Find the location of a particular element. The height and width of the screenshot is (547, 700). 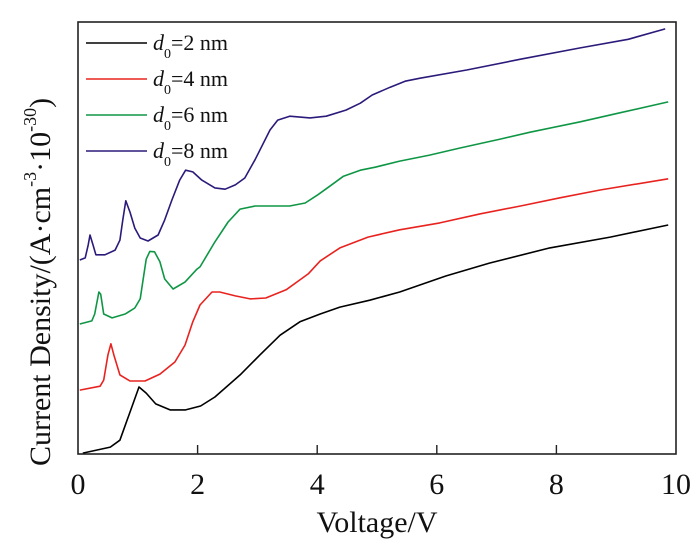

legend-item: d0=6 nm is located at coordinates (157, 118).